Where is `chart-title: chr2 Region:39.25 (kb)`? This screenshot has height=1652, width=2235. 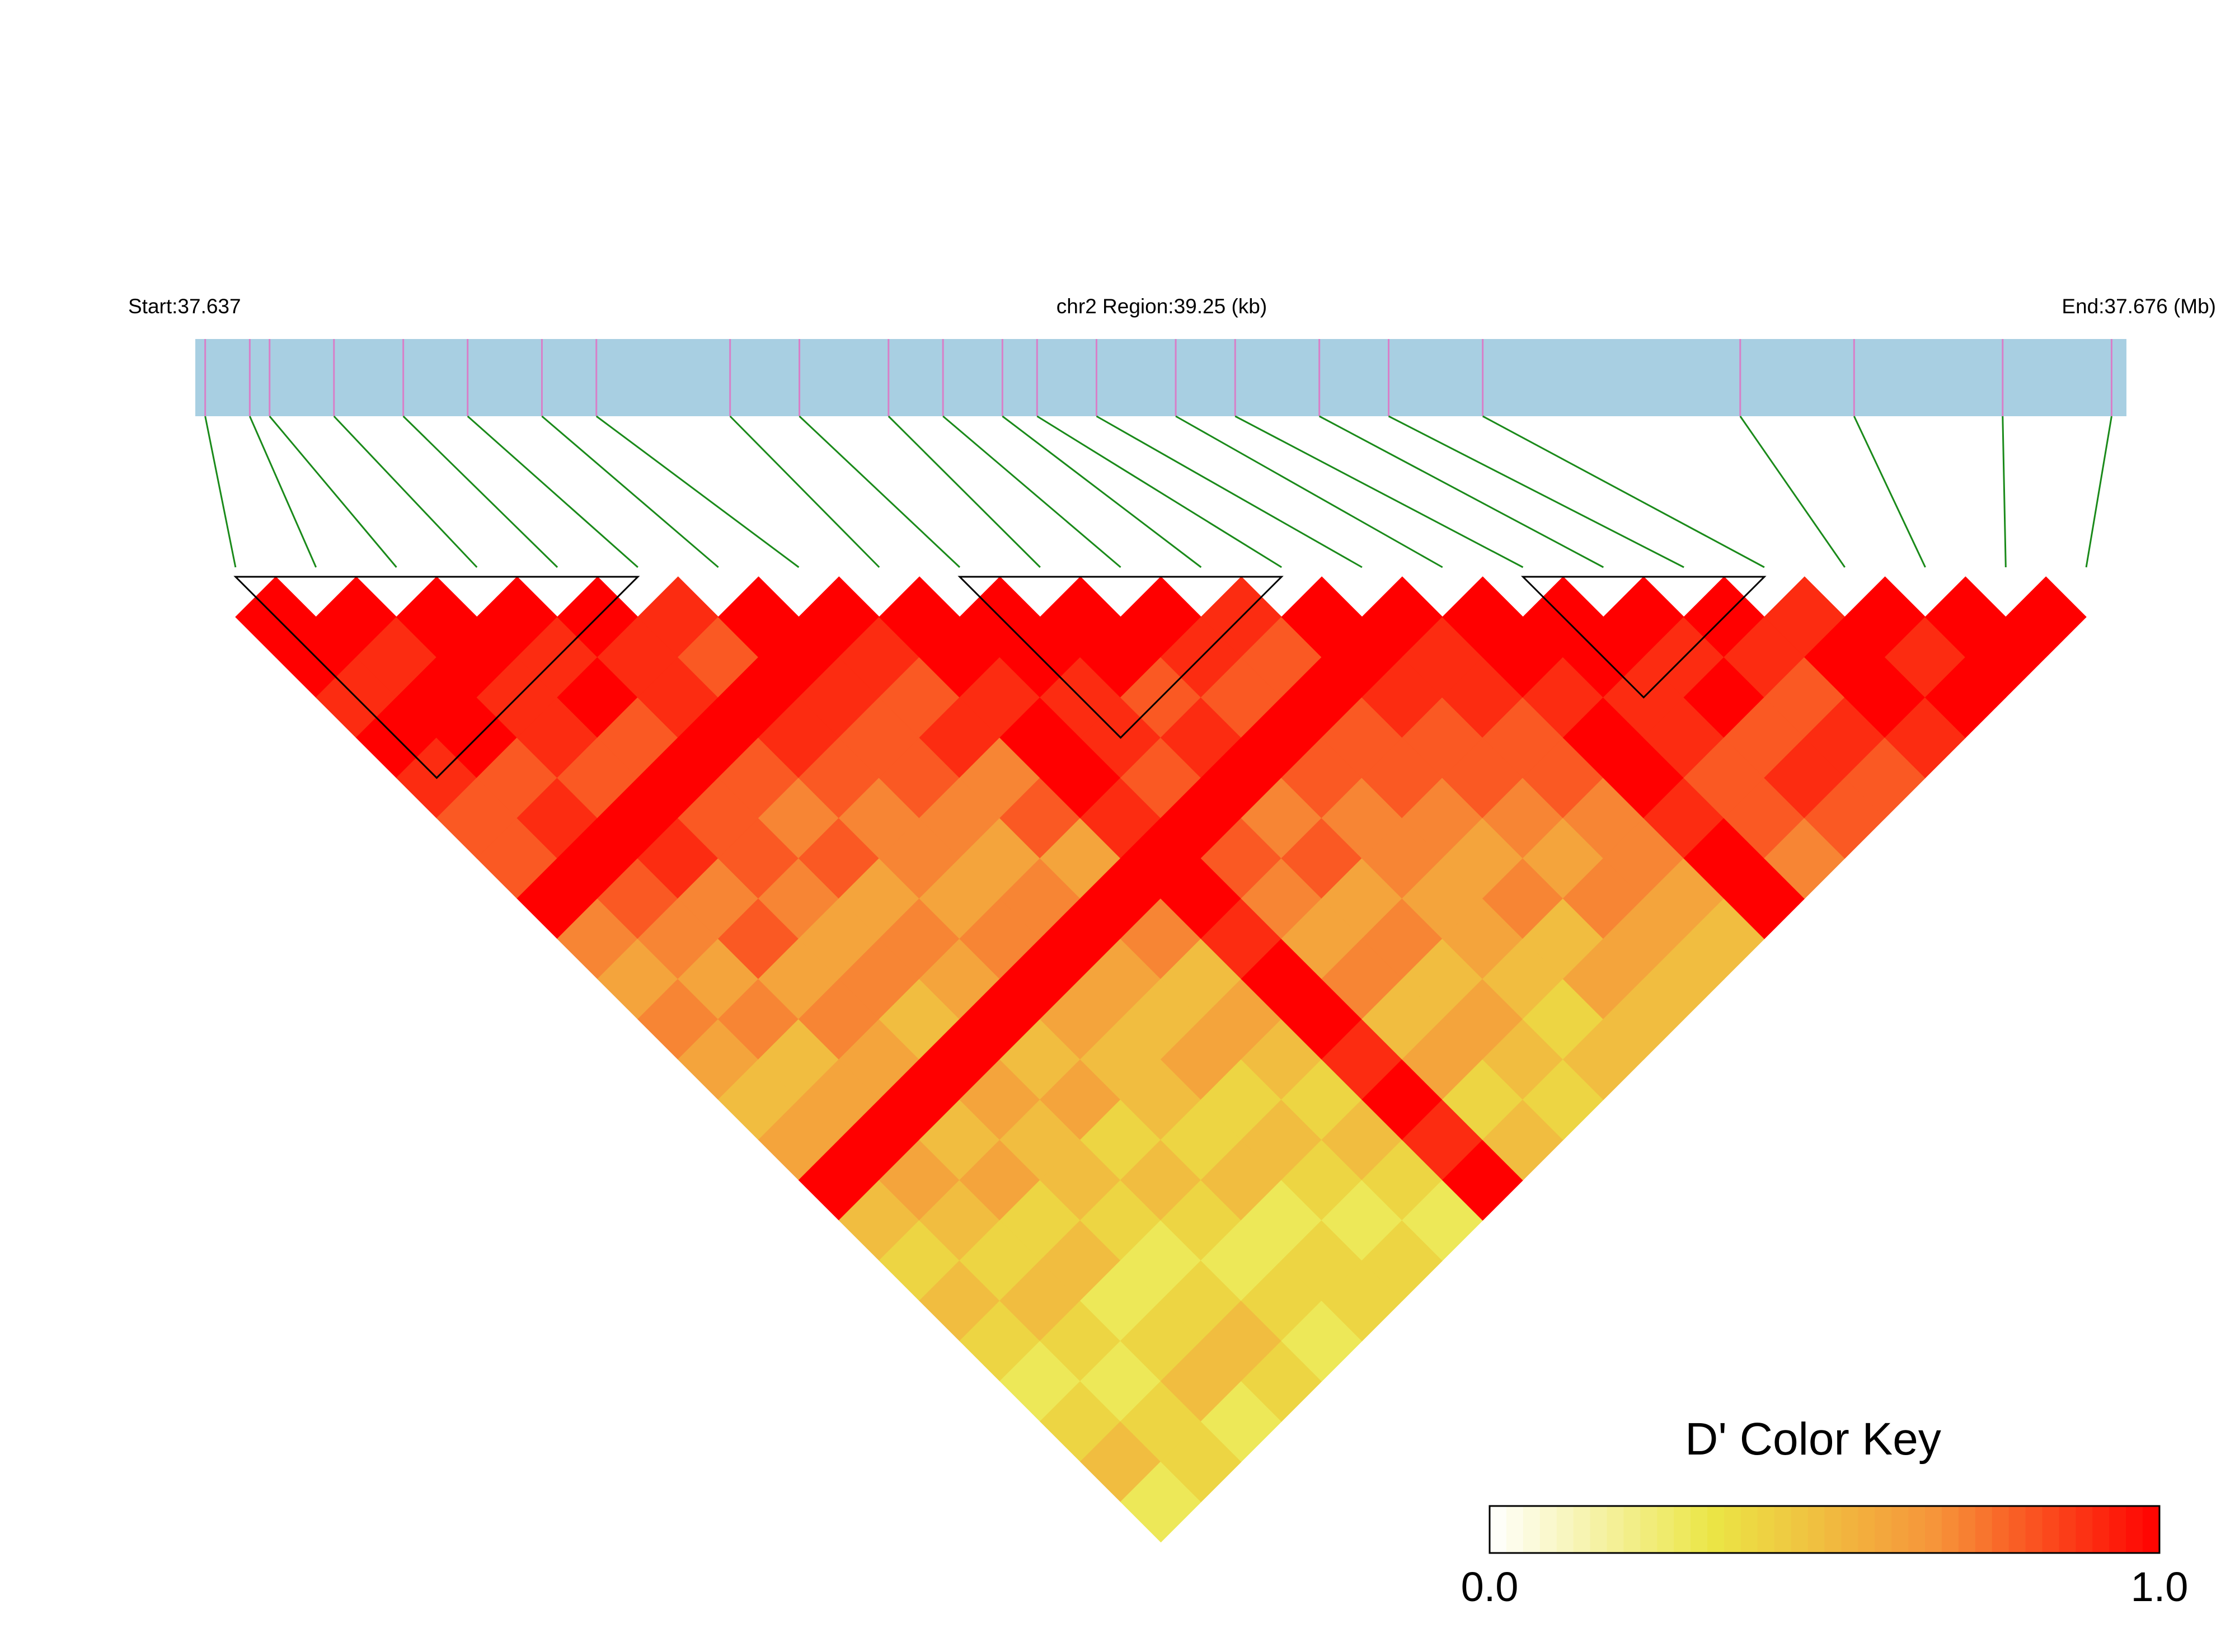 chart-title: chr2 Region:39.25 (kb) is located at coordinates (1162, 306).